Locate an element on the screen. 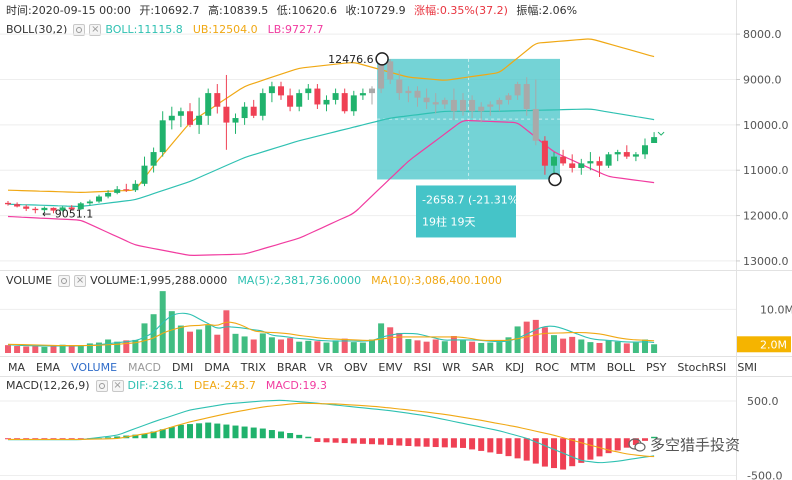  tab-boll: BOLL is located at coordinates (621, 367).